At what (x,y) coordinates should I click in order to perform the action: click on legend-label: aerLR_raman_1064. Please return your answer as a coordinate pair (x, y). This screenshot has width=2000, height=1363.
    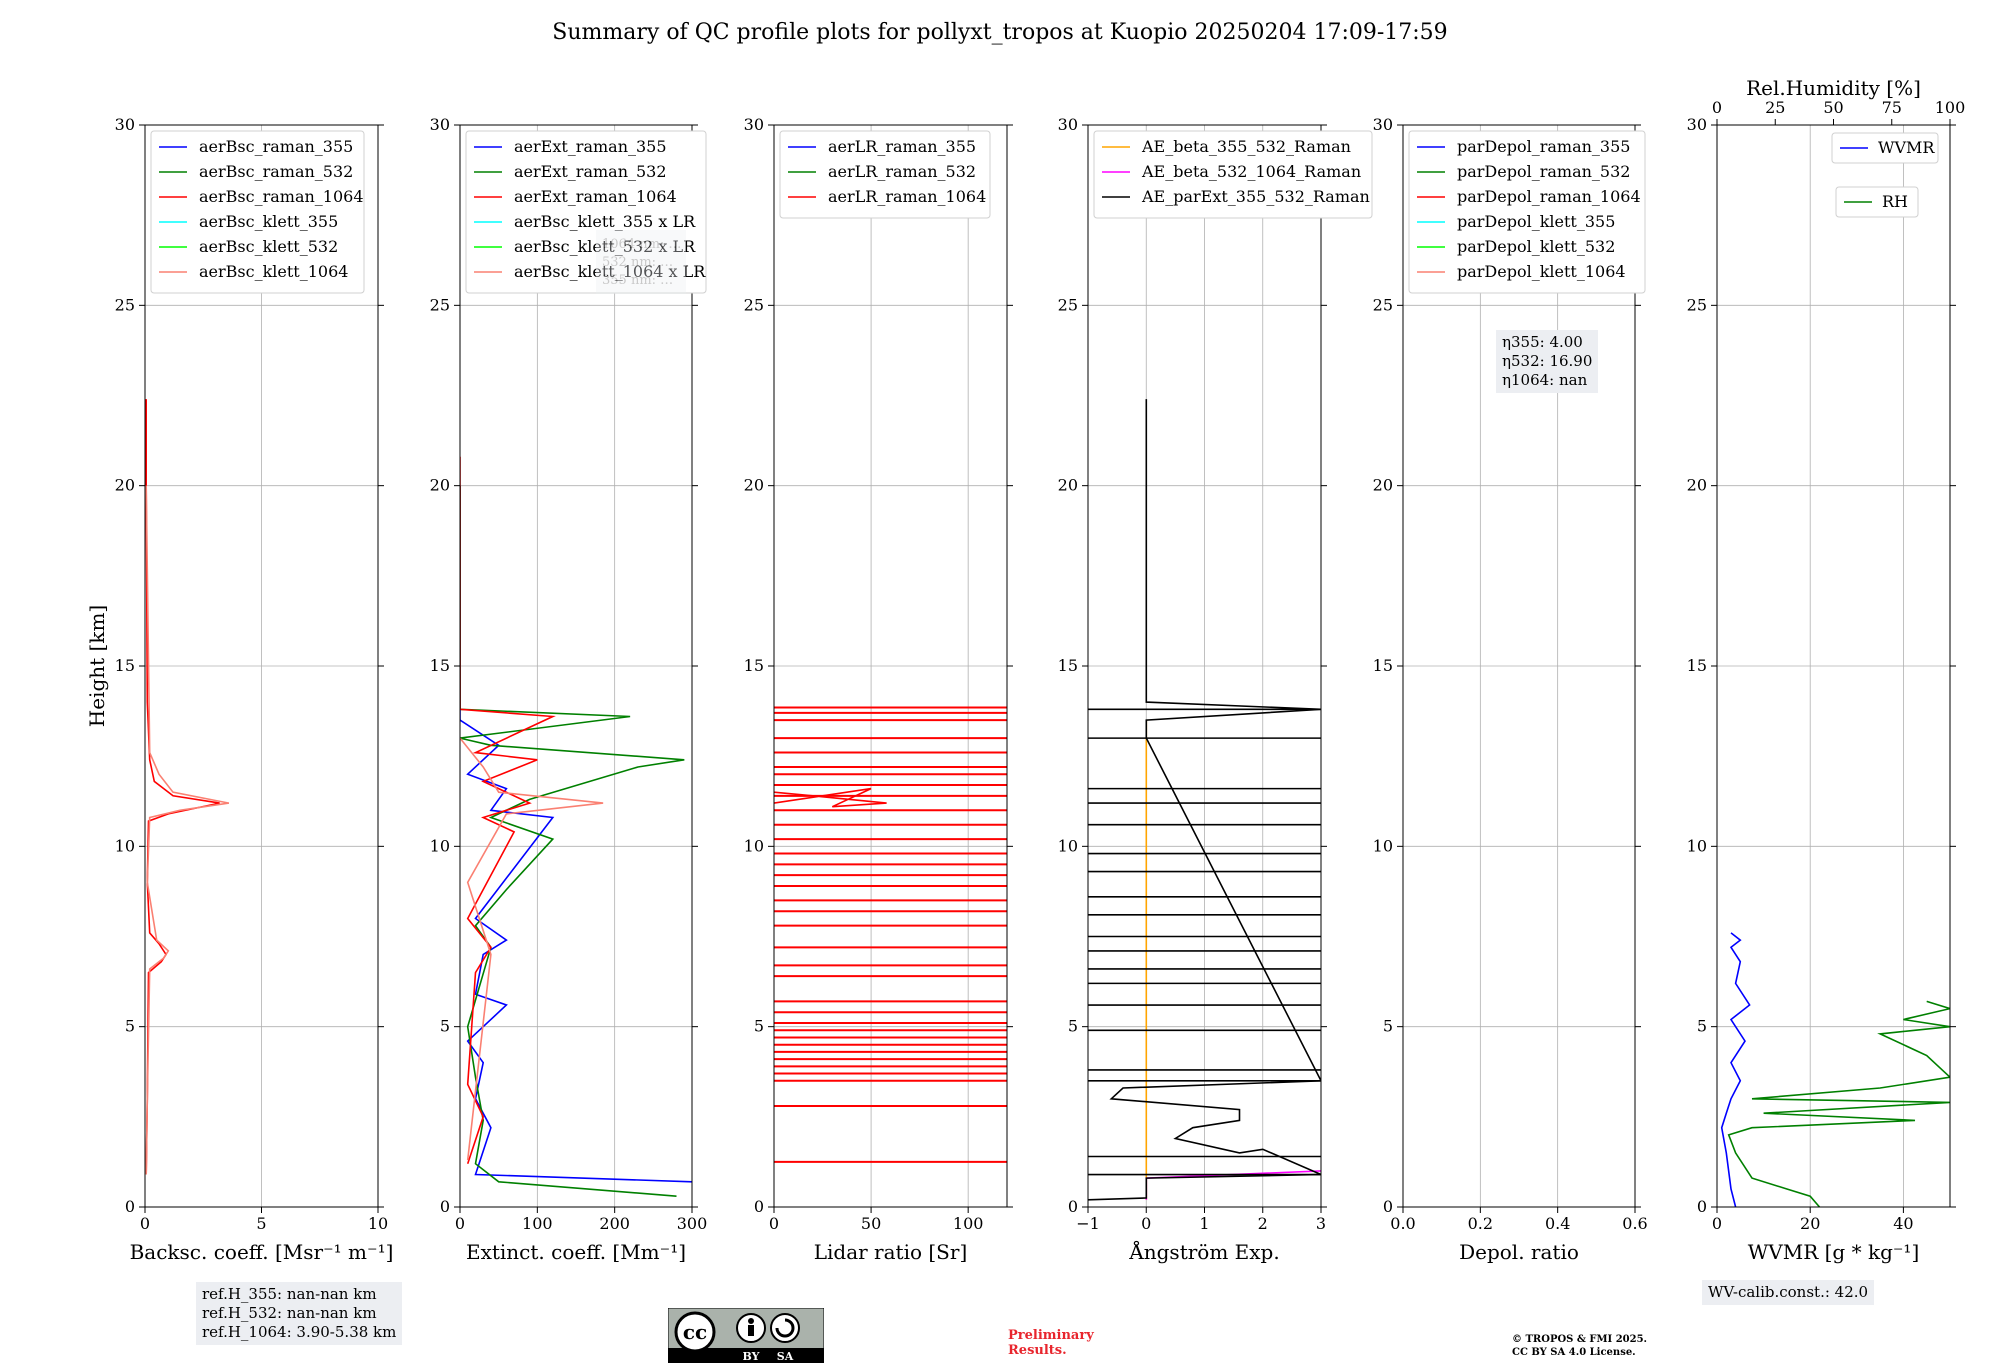
    Looking at the image, I should click on (907, 196).